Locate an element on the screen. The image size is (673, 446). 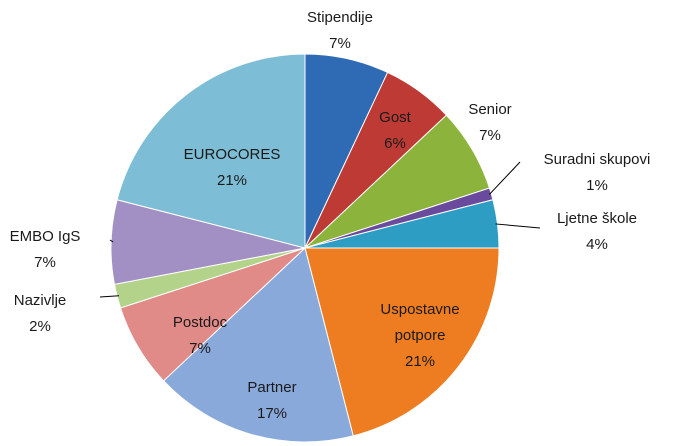
label-line: EUROCORES is located at coordinates (232, 154).